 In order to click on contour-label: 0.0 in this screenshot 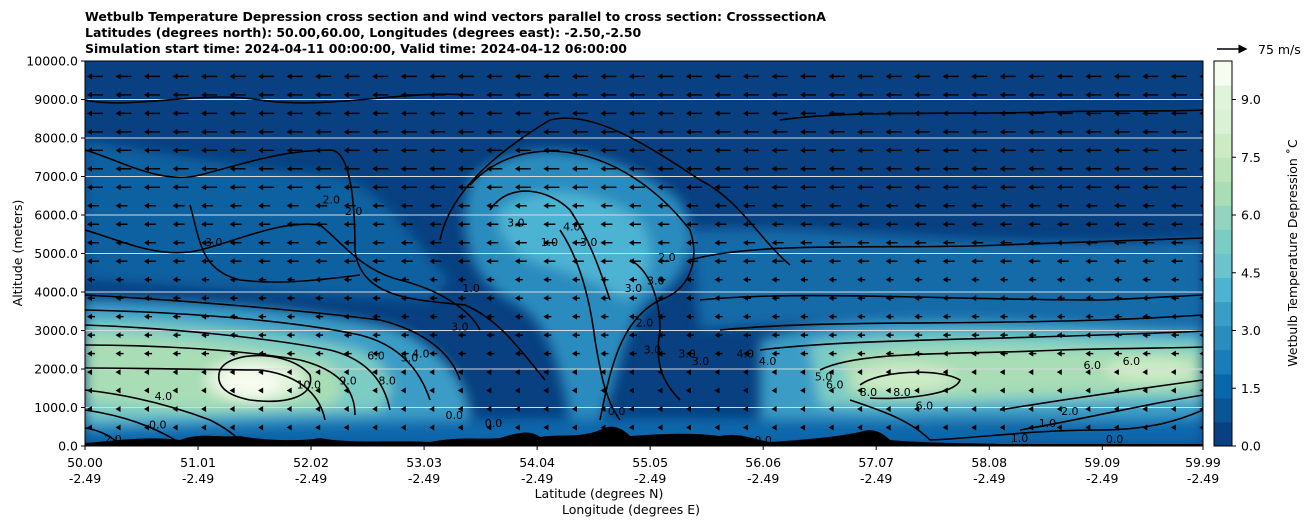, I will do `click(617, 411)`.